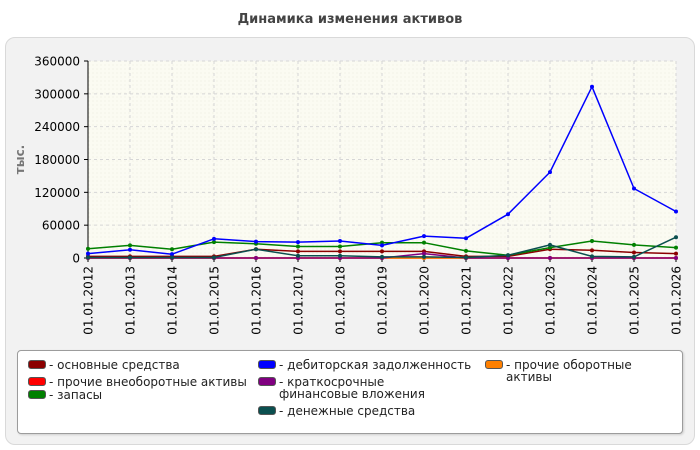 Image resolution: width=700 pixels, height=450 pixels. I want to click on x-tick-label: 01.01.2020, so click(425, 300).